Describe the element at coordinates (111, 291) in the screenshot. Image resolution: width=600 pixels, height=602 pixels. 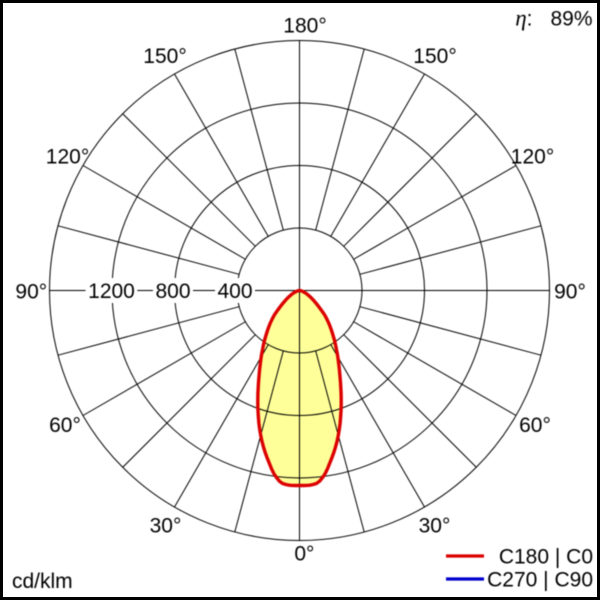
I see `svg-text: 1200` at that location.